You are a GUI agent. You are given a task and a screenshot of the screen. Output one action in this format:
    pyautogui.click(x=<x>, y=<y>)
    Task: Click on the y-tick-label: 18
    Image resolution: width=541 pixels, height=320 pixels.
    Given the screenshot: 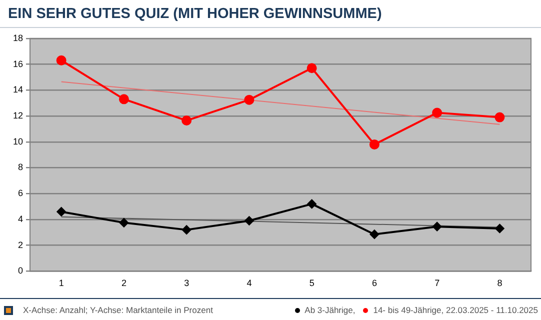 What is the action you would take?
    pyautogui.click(x=18, y=37)
    